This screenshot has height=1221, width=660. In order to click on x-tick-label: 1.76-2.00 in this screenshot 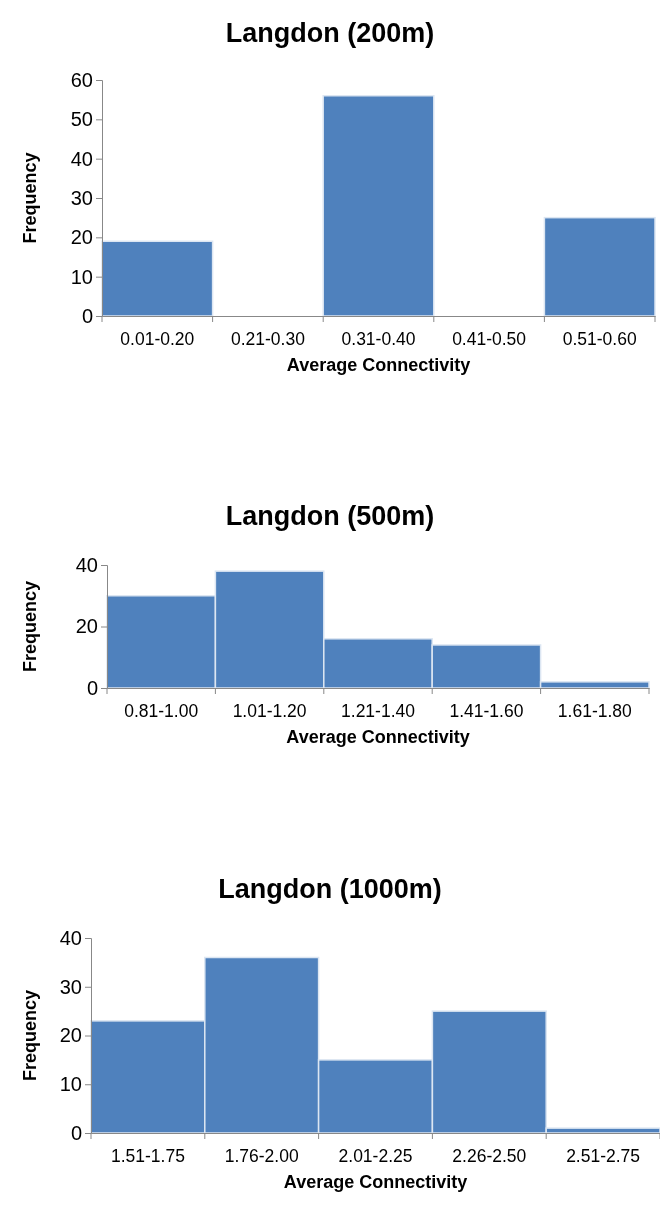, I will do `click(261, 1156)`.